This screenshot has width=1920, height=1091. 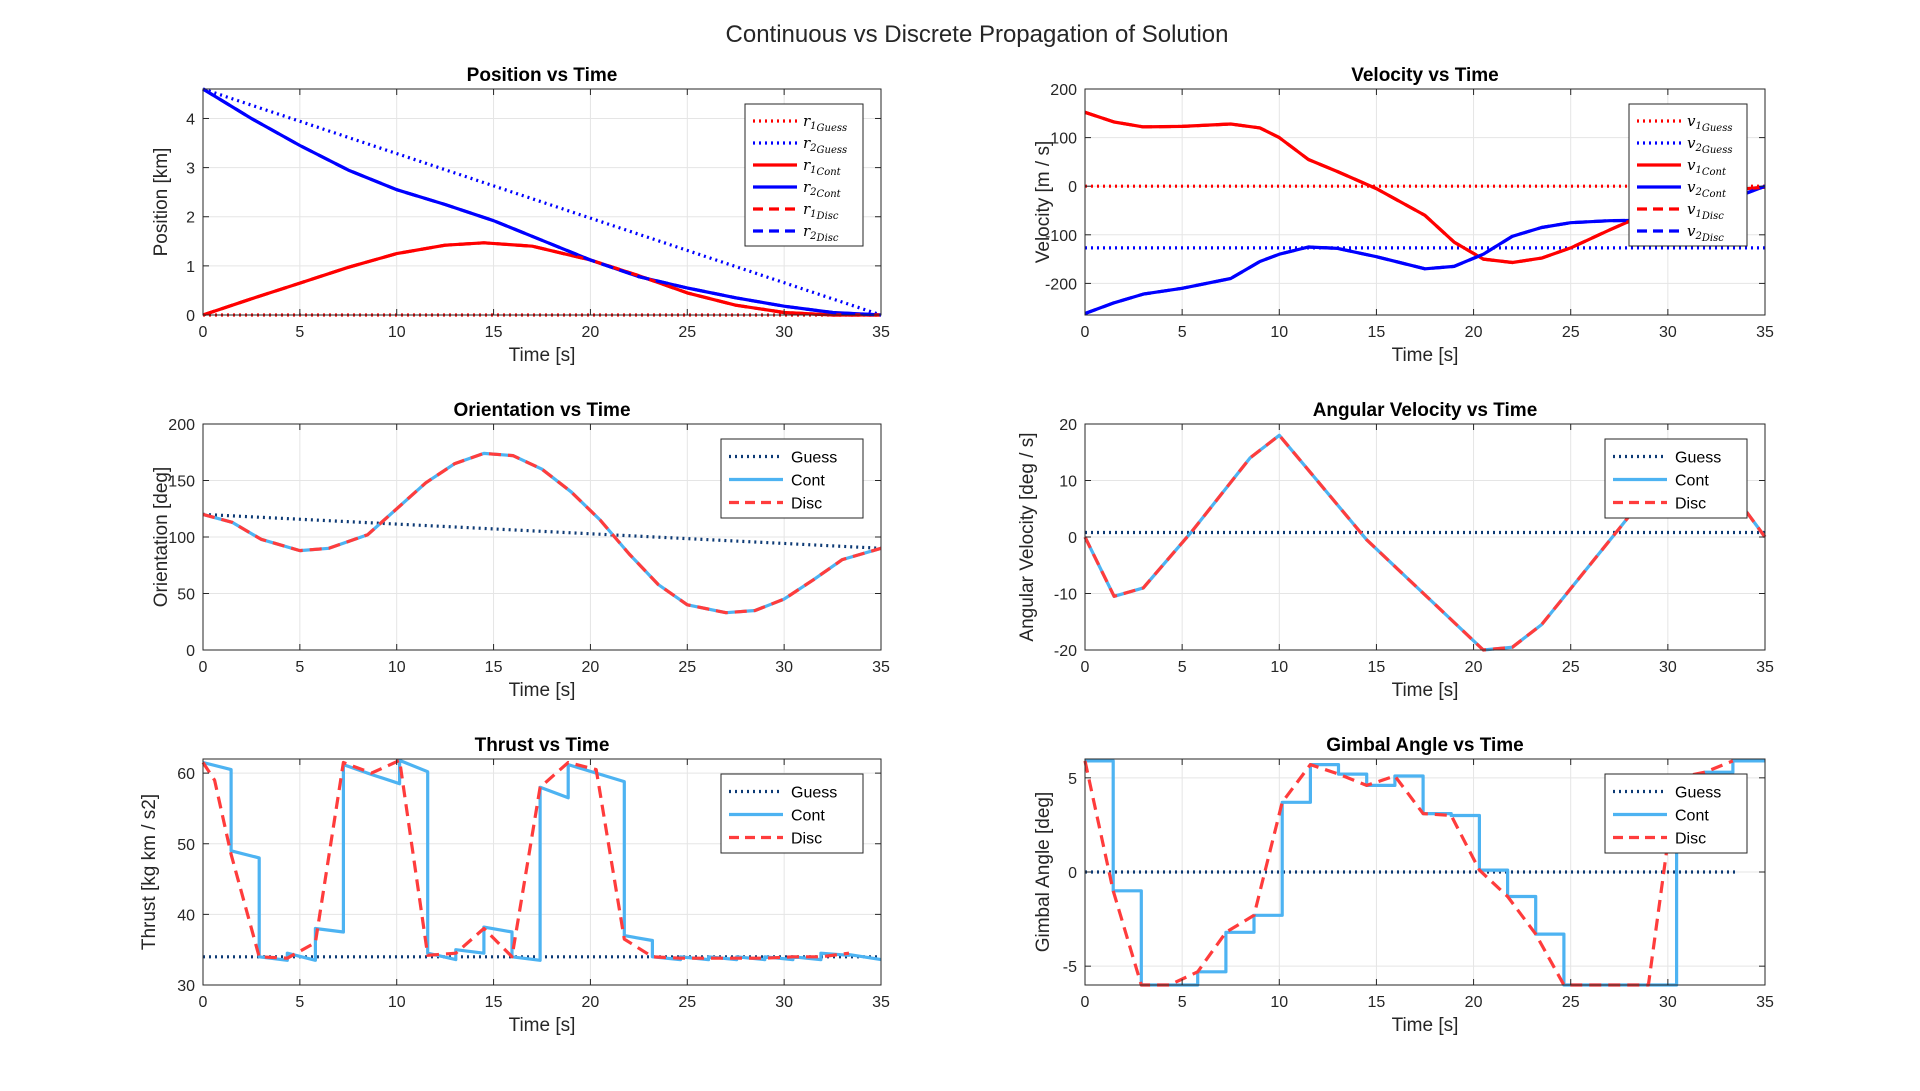 What do you see at coordinates (1707, 189) in the screenshot?
I see `legend-label: v2Cont` at bounding box center [1707, 189].